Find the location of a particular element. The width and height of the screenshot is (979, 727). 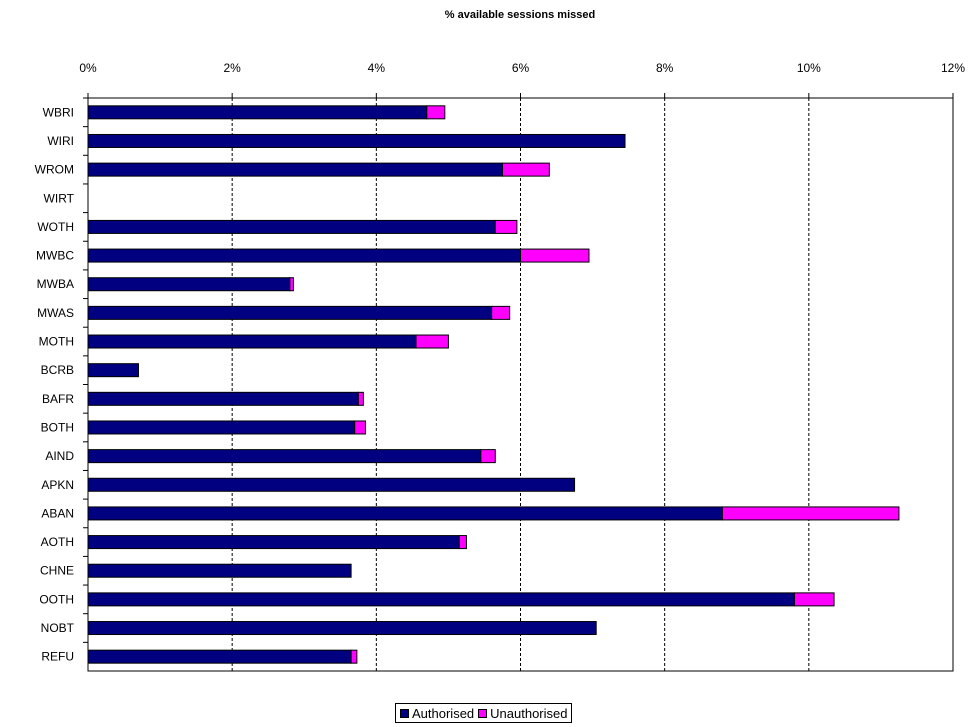

x-tick-label: 0% is located at coordinates (88, 68).